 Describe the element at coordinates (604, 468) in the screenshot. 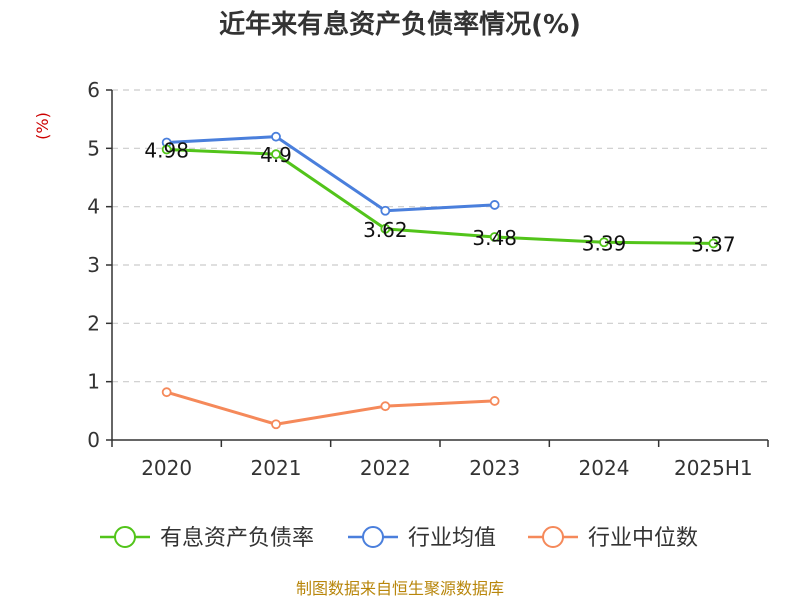

I see `x-tick-label: 2024` at that location.